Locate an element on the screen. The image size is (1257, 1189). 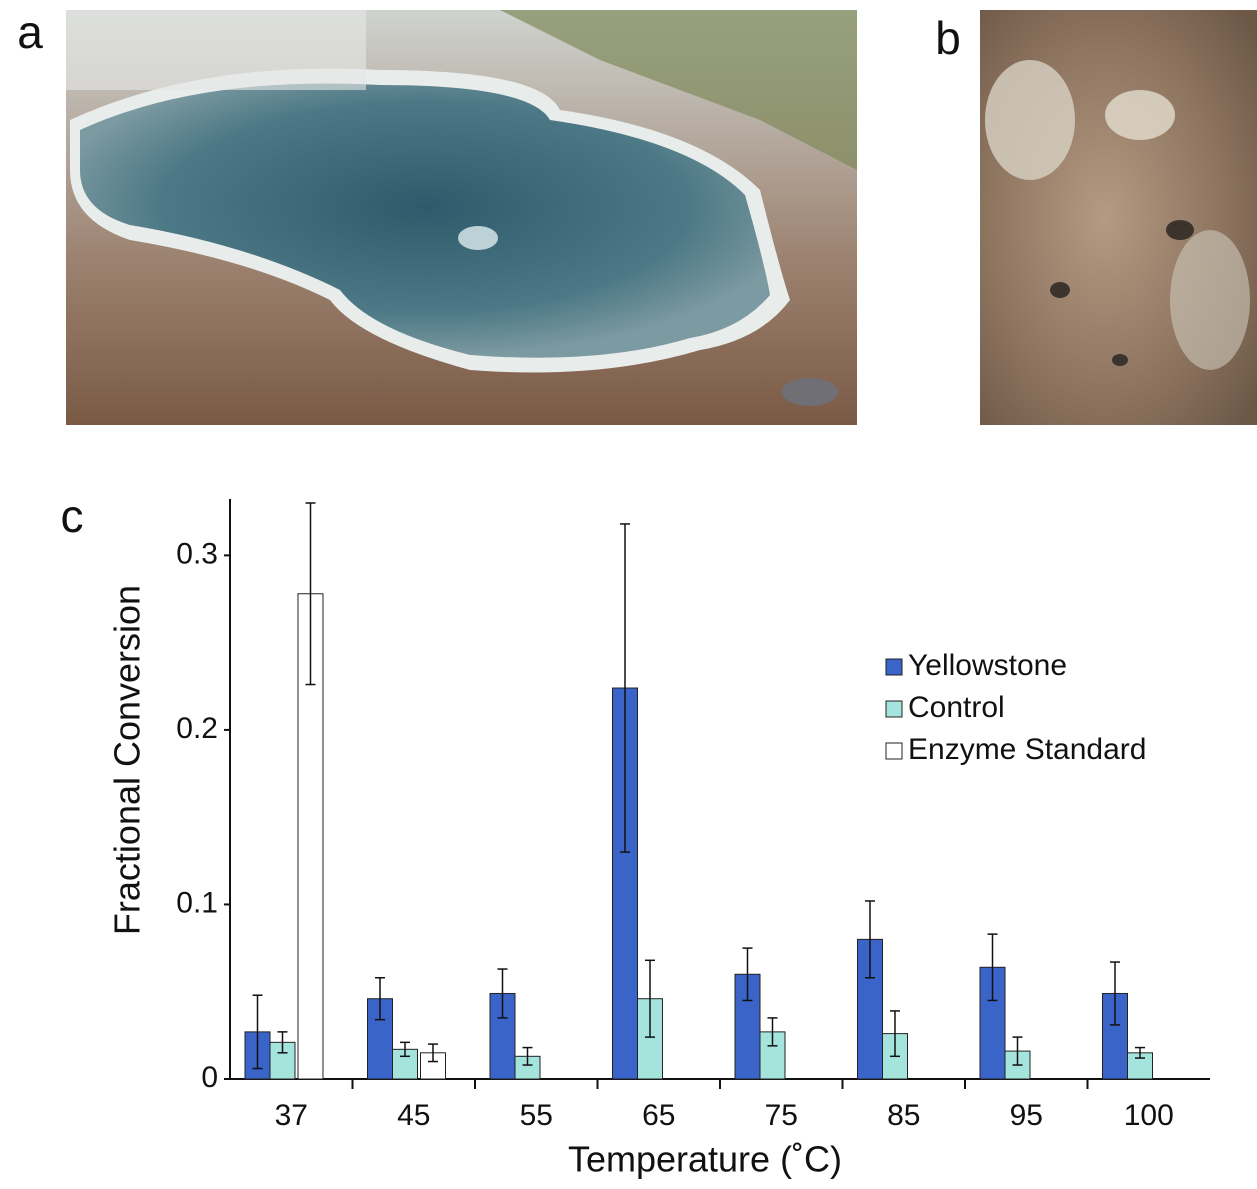
panel-label: b is located at coordinates (948, 38).